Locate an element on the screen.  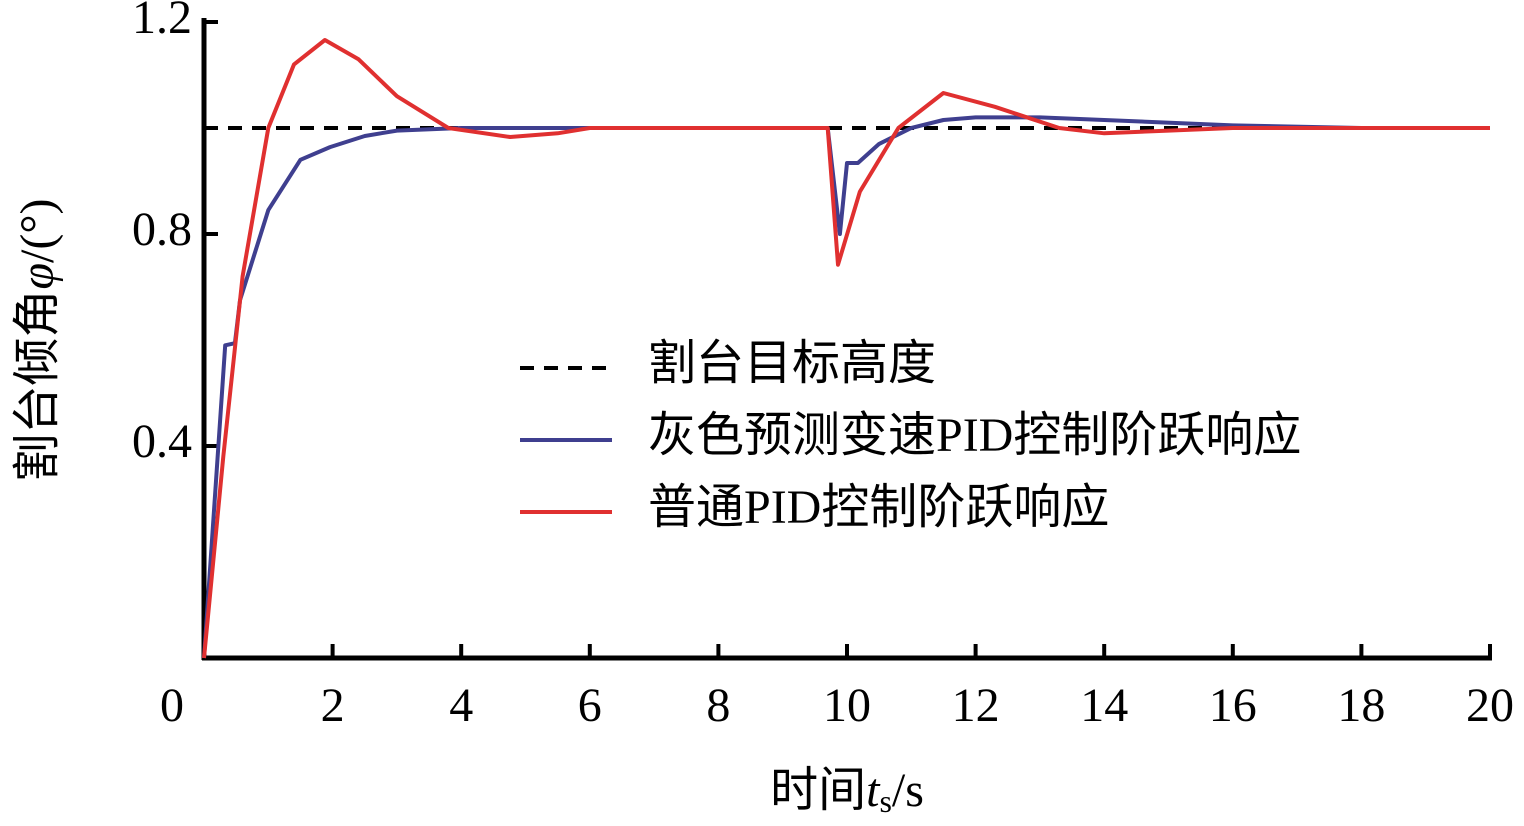
x-tick-label: 4 is located at coordinates (461, 705).